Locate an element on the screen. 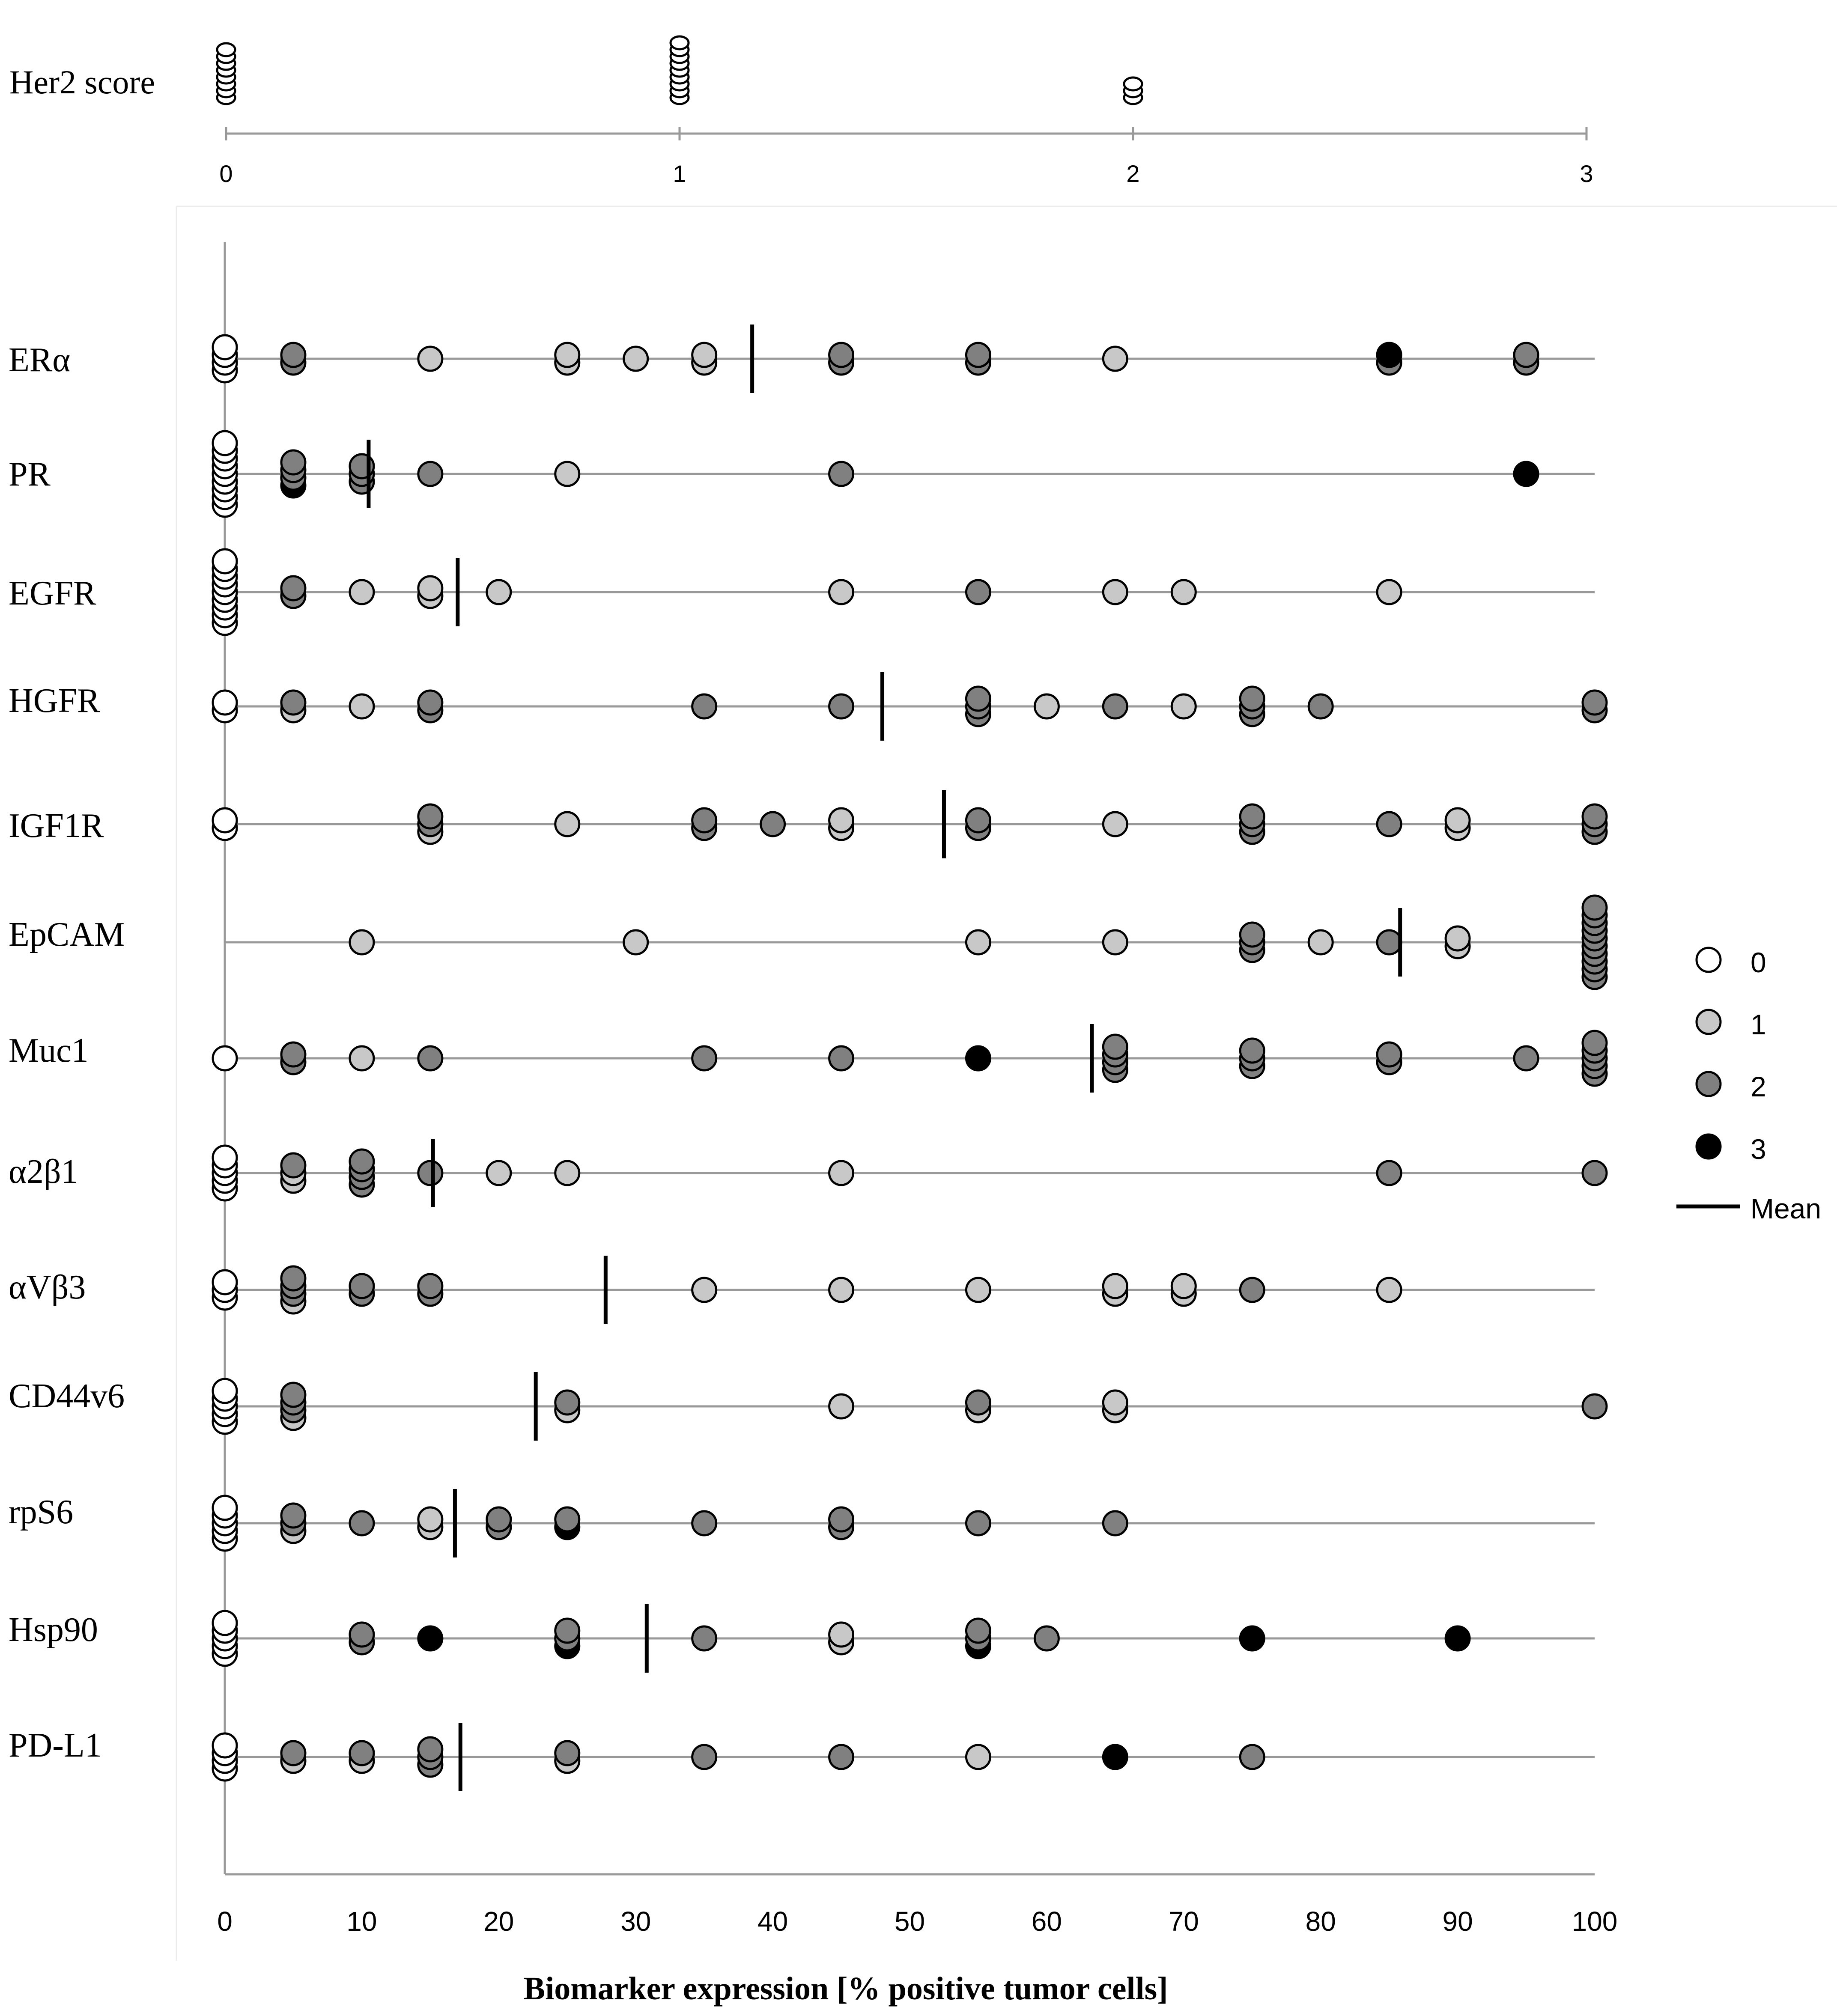 This screenshot has width=1837, height=2016. biomarker-row: Muc1 is located at coordinates (808, 1058).